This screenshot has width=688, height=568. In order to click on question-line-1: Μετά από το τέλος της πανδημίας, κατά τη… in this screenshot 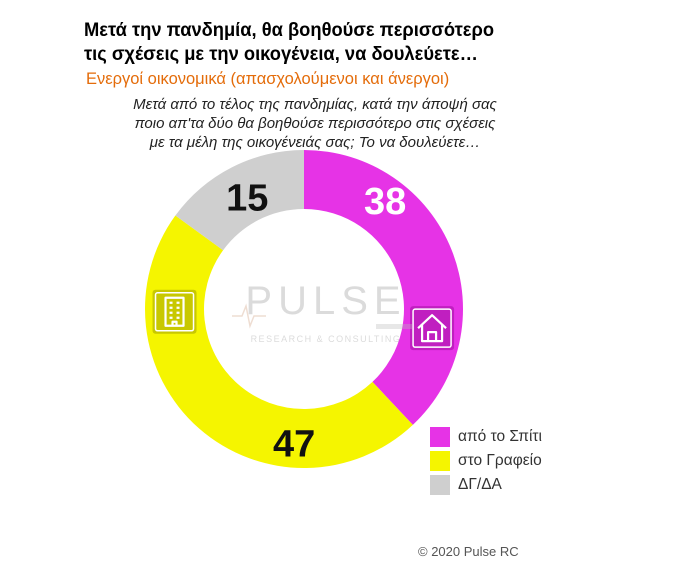, I will do `click(315, 104)`.